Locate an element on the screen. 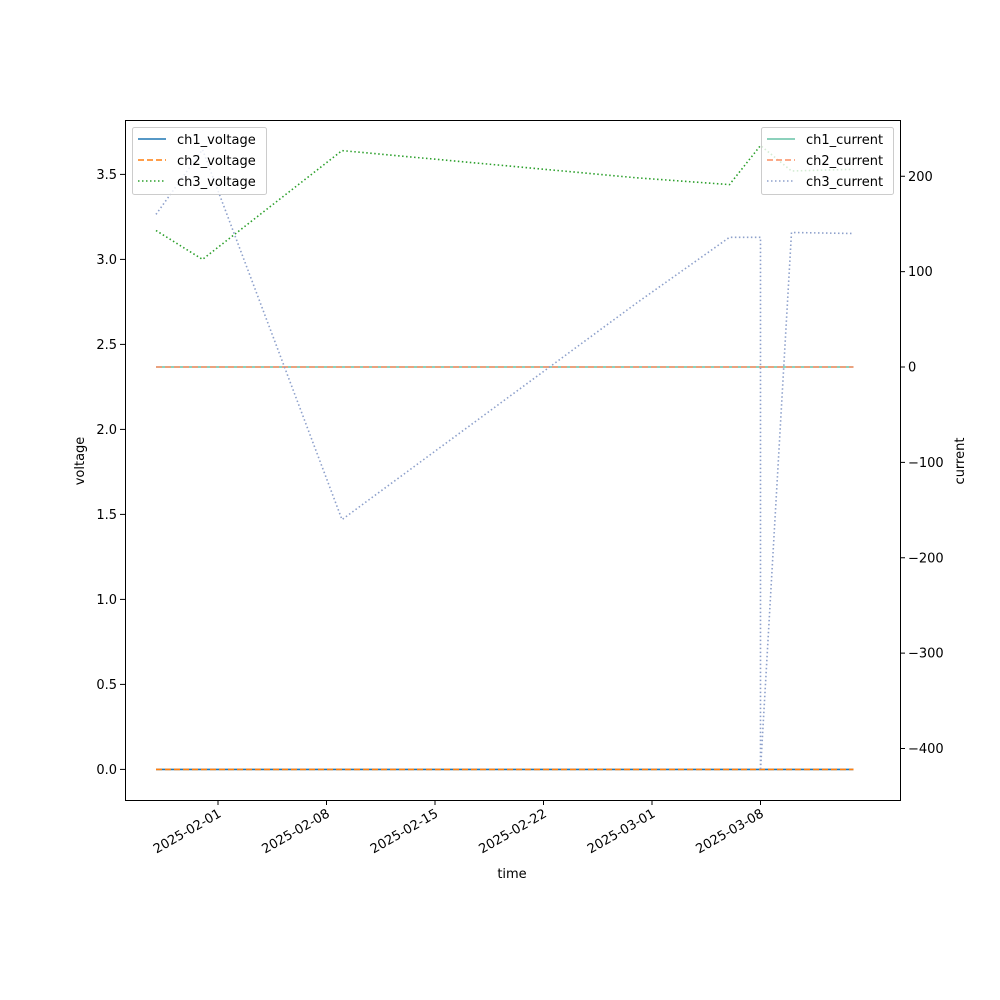 The image size is (1000, 1000). legend-voltage: ch1_voltage ch2_voltage ch3_voltage is located at coordinates (199, 161).